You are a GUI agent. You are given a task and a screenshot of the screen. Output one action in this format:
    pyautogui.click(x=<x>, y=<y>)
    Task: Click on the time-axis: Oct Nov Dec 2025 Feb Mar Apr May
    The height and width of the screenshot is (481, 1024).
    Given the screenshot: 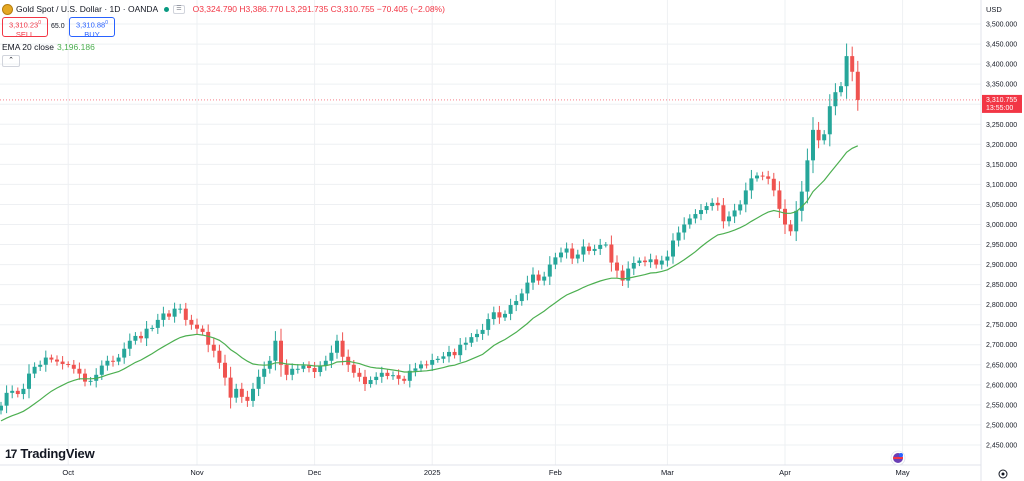 What is the action you would take?
    pyautogui.click(x=486, y=472)
    